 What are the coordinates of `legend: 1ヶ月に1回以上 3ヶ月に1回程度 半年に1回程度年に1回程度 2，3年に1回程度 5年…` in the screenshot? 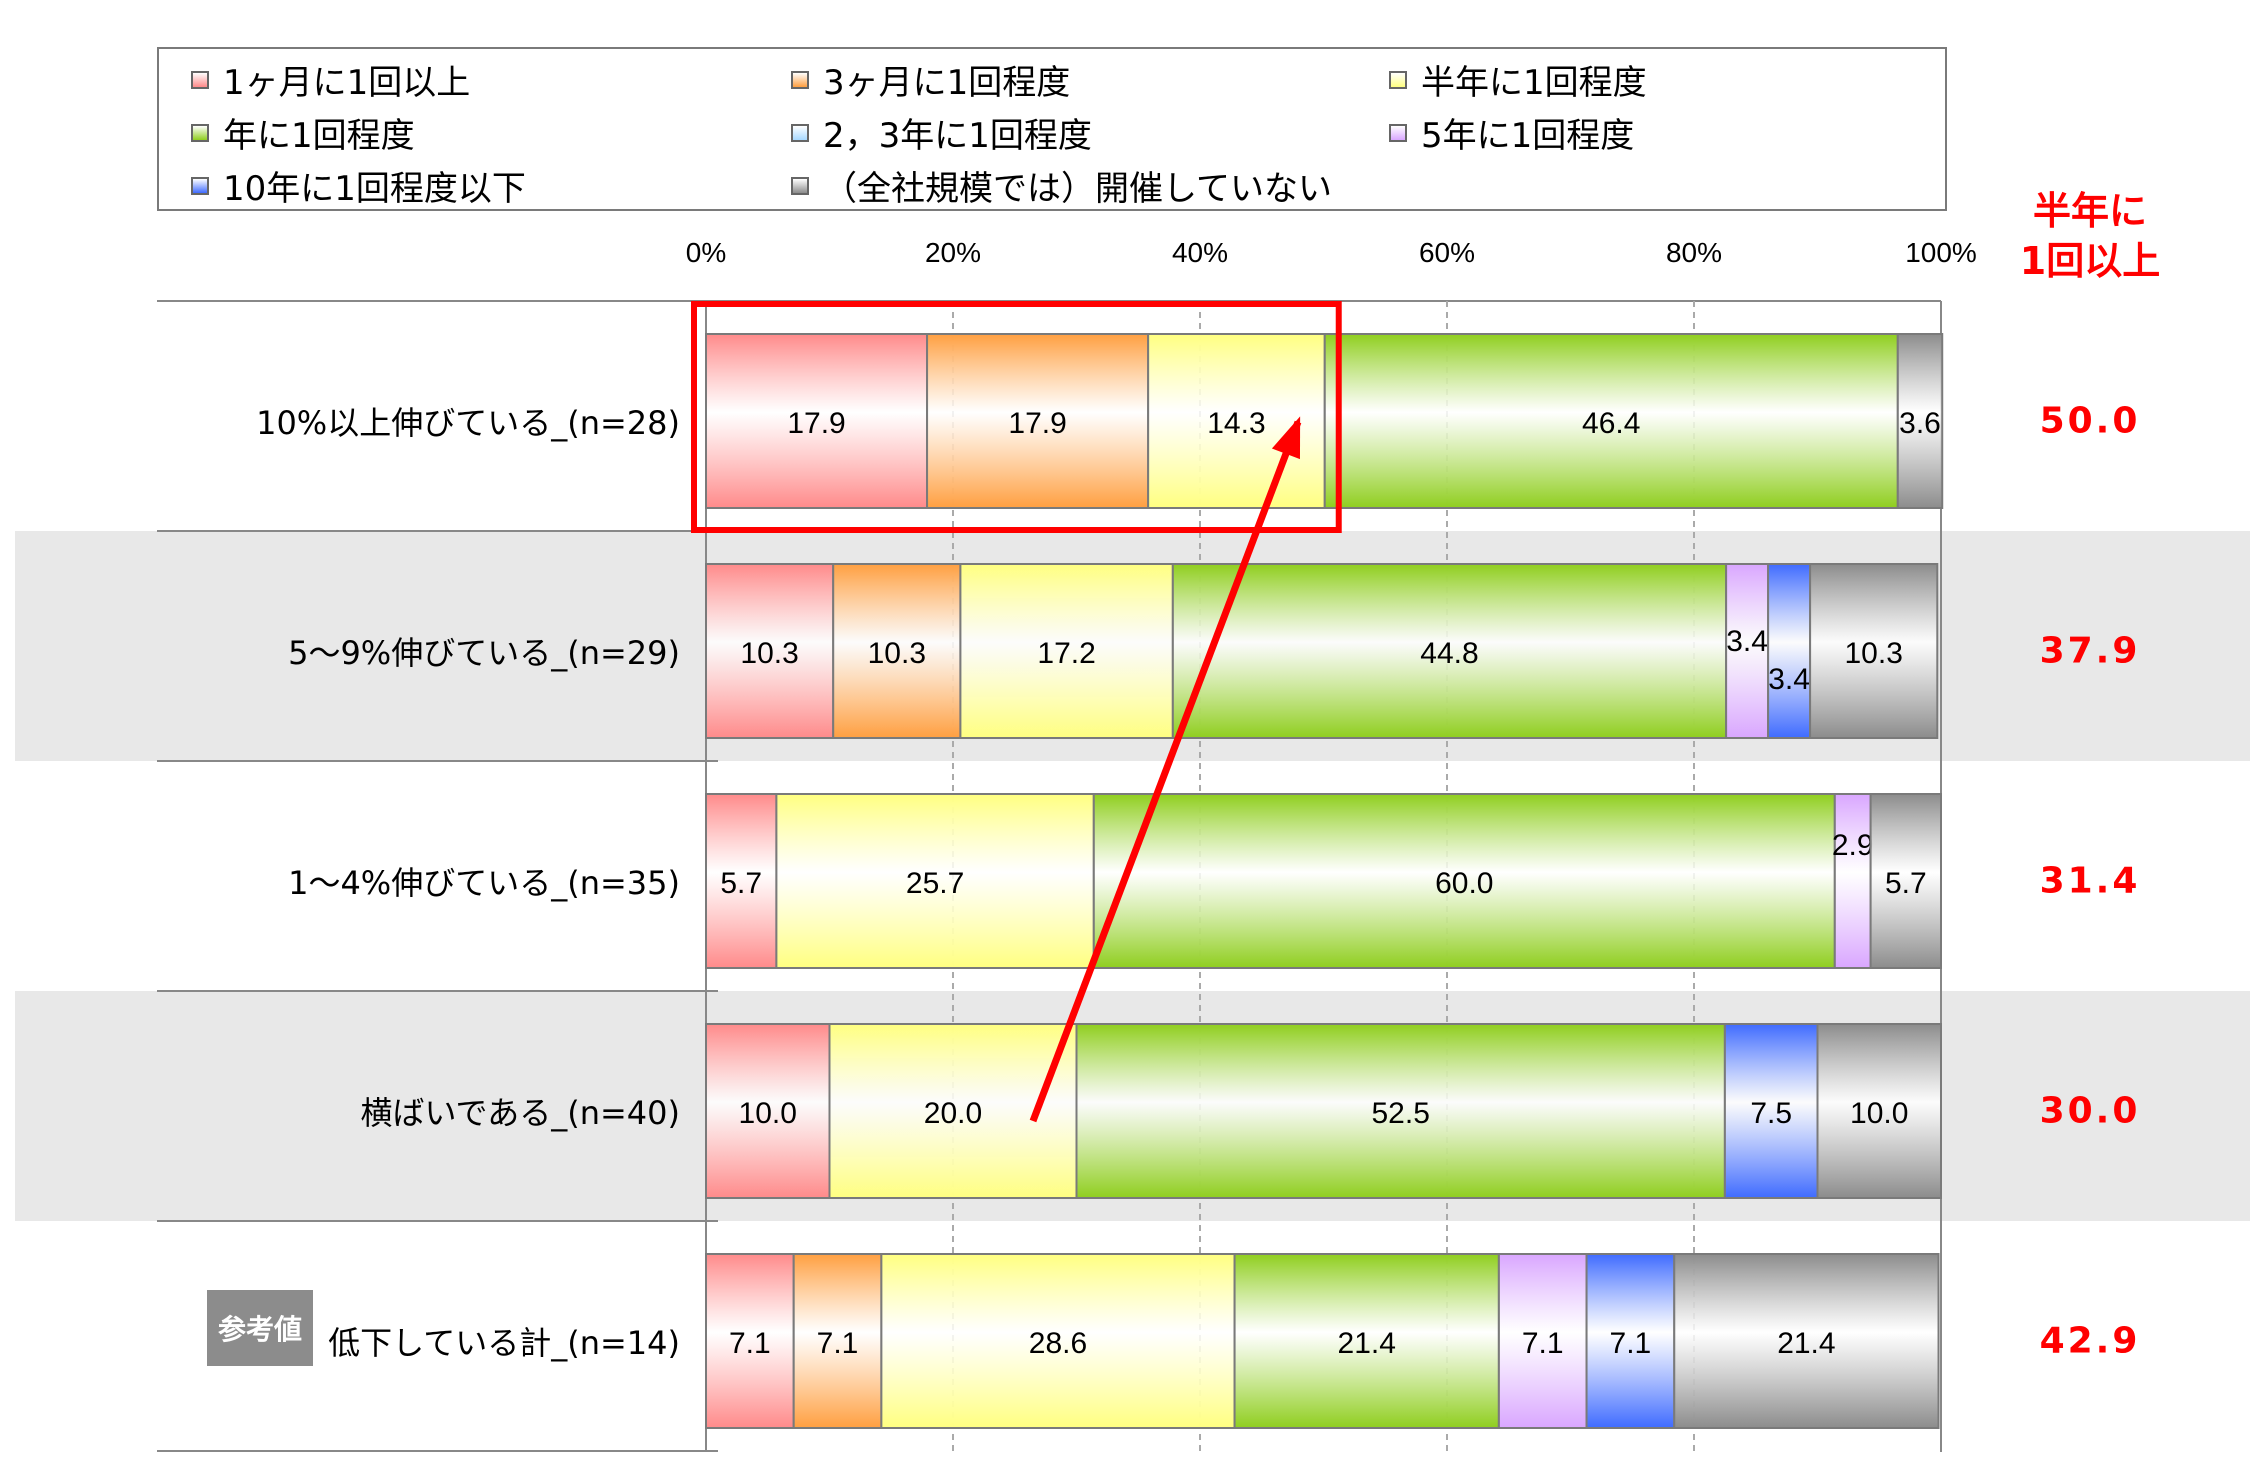 It's located at (1052, 129).